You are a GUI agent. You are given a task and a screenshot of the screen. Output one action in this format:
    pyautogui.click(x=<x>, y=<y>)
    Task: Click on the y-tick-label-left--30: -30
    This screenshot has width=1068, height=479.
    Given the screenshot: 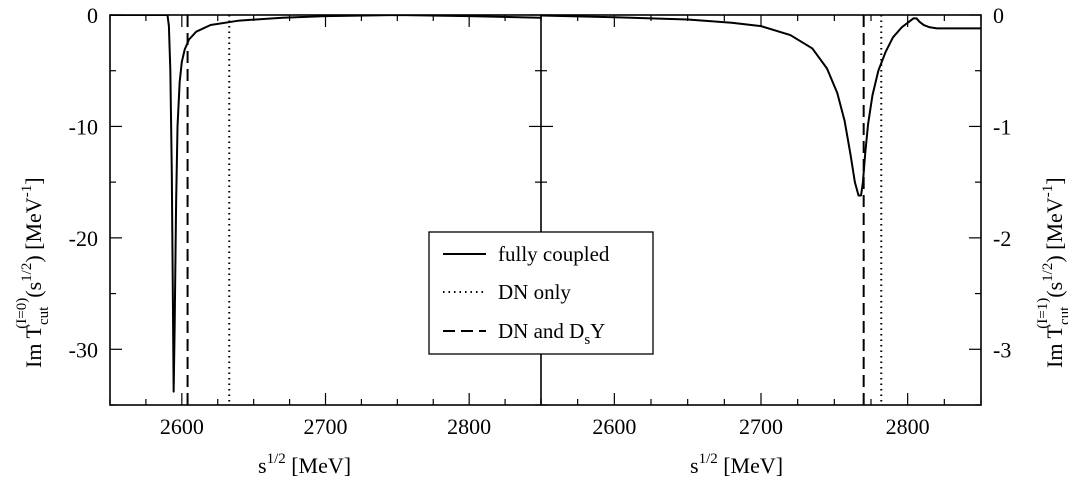 What is the action you would take?
    pyautogui.click(x=83, y=349)
    